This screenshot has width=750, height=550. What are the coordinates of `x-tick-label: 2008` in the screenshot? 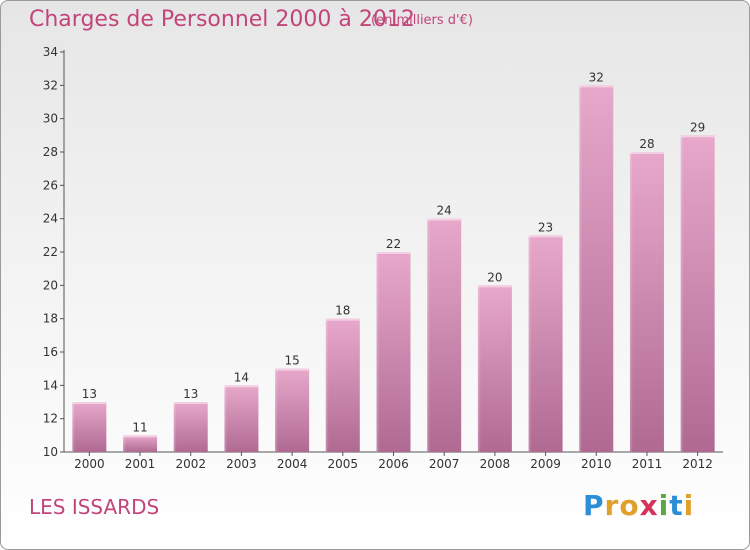 It's located at (495, 464).